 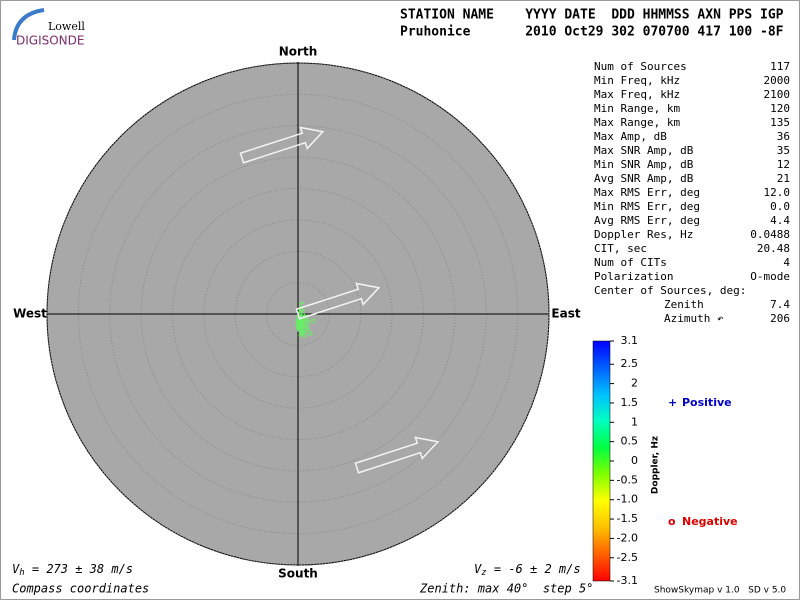 I want to click on vz-subscript: z, so click(x=483, y=573).